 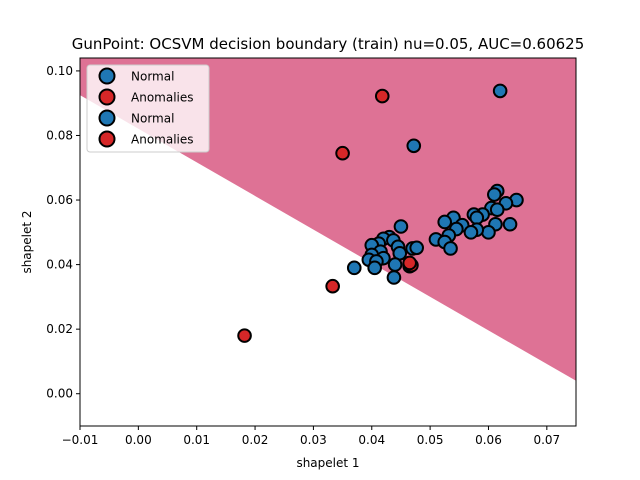 I want to click on x-tick-label: 0.07, so click(x=546, y=440).